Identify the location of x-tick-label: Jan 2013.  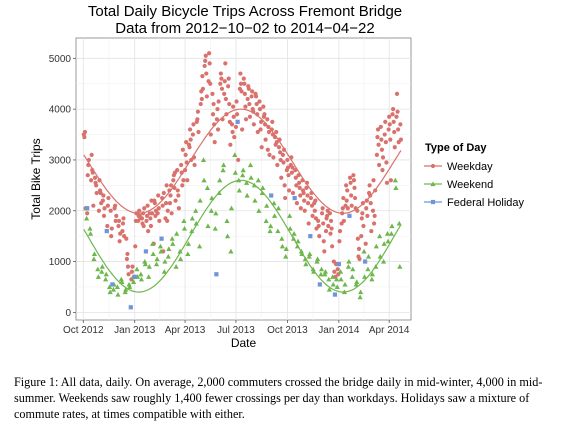
(135, 330).